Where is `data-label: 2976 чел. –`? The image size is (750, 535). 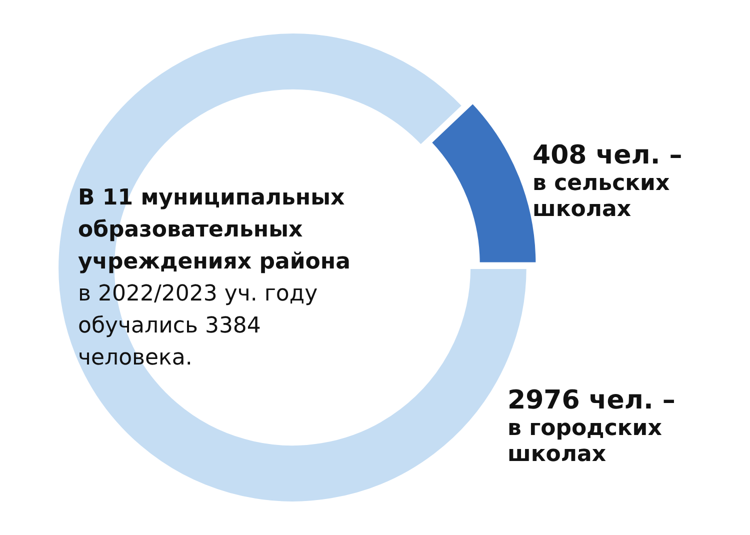
data-label: 2976 чел. – is located at coordinates (592, 401).